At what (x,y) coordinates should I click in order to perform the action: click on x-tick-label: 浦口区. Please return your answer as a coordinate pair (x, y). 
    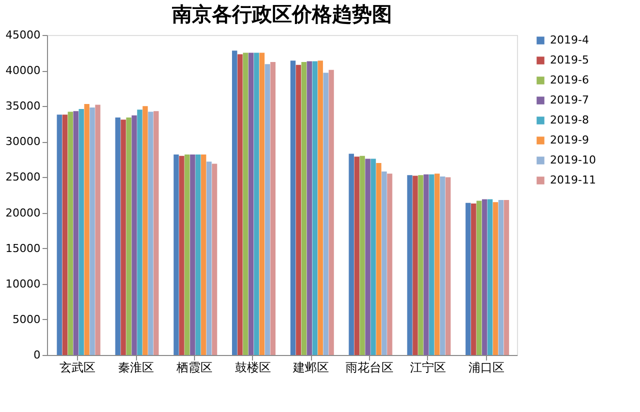
    Looking at the image, I should click on (486, 367).